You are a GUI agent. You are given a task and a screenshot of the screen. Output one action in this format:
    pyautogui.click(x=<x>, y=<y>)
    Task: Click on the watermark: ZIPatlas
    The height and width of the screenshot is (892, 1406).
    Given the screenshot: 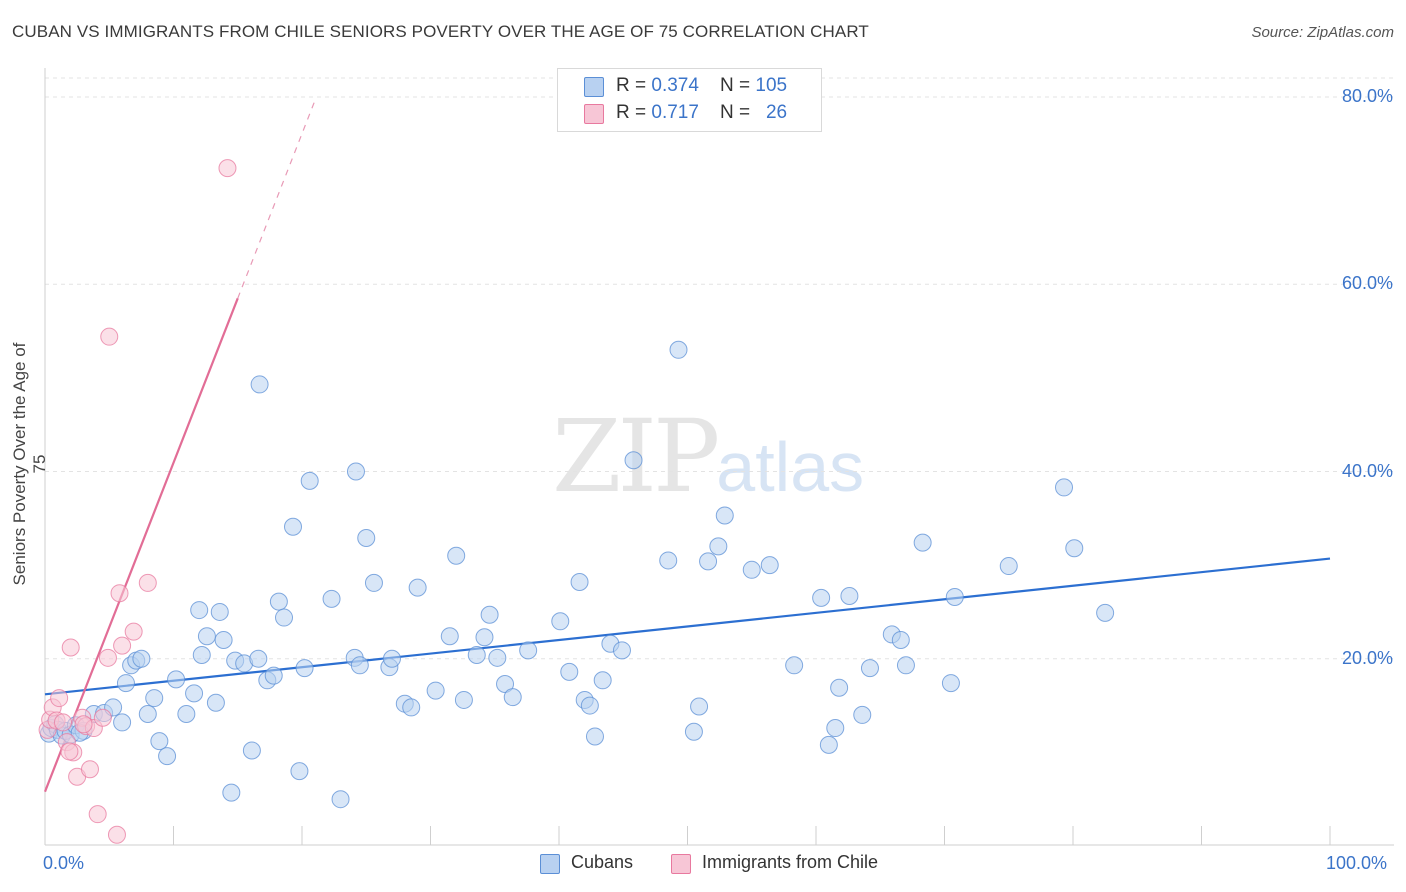 What is the action you would take?
    pyautogui.click(x=708, y=456)
    